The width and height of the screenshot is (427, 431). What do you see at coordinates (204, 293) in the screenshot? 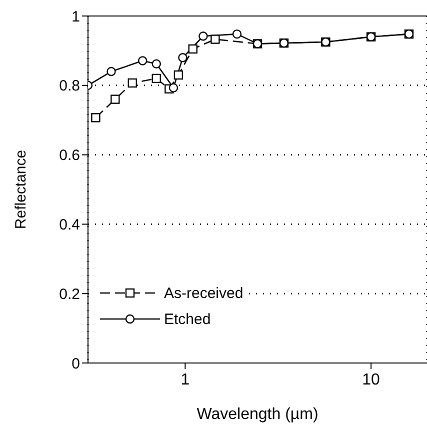
I see `legend-label: As-received` at bounding box center [204, 293].